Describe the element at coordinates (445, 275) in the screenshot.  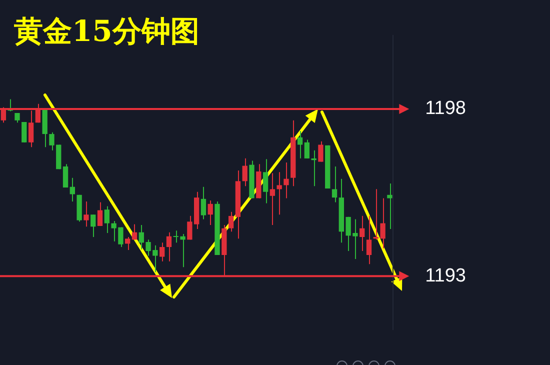
I see `y-tick-label: 1193` at that location.